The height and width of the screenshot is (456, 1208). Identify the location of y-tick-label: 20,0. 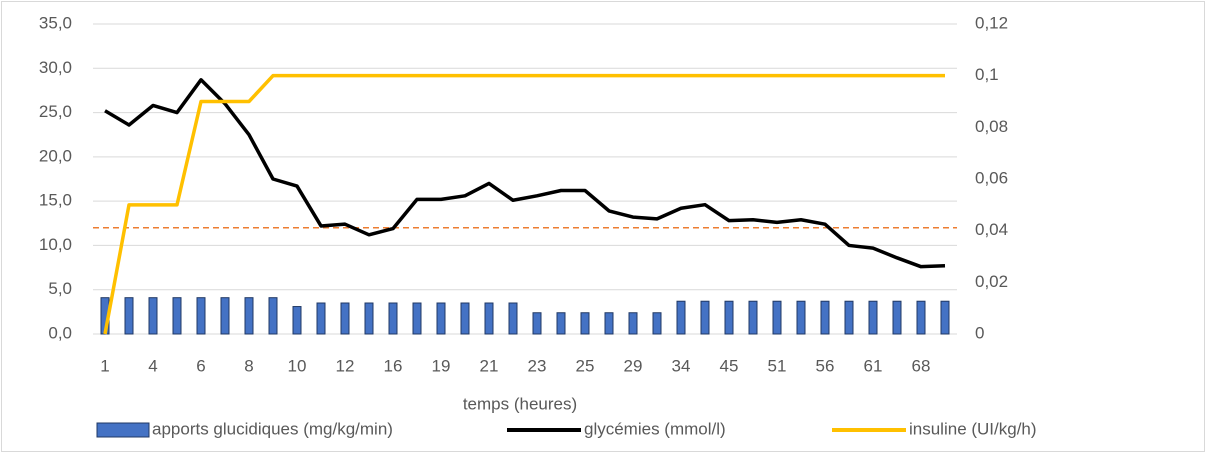
(55, 155).